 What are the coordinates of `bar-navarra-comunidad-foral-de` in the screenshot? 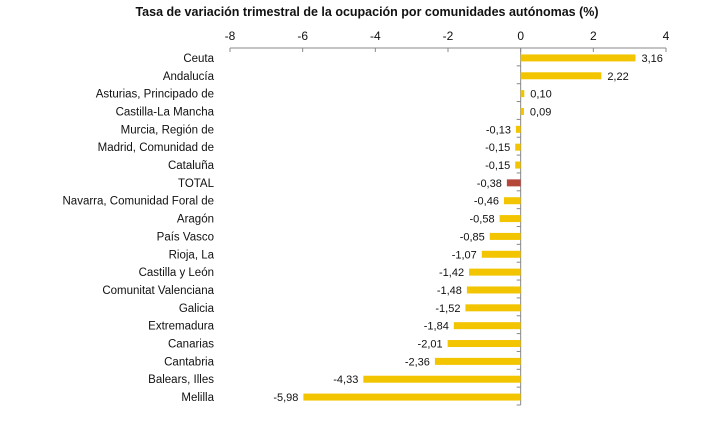 It's located at (512, 201).